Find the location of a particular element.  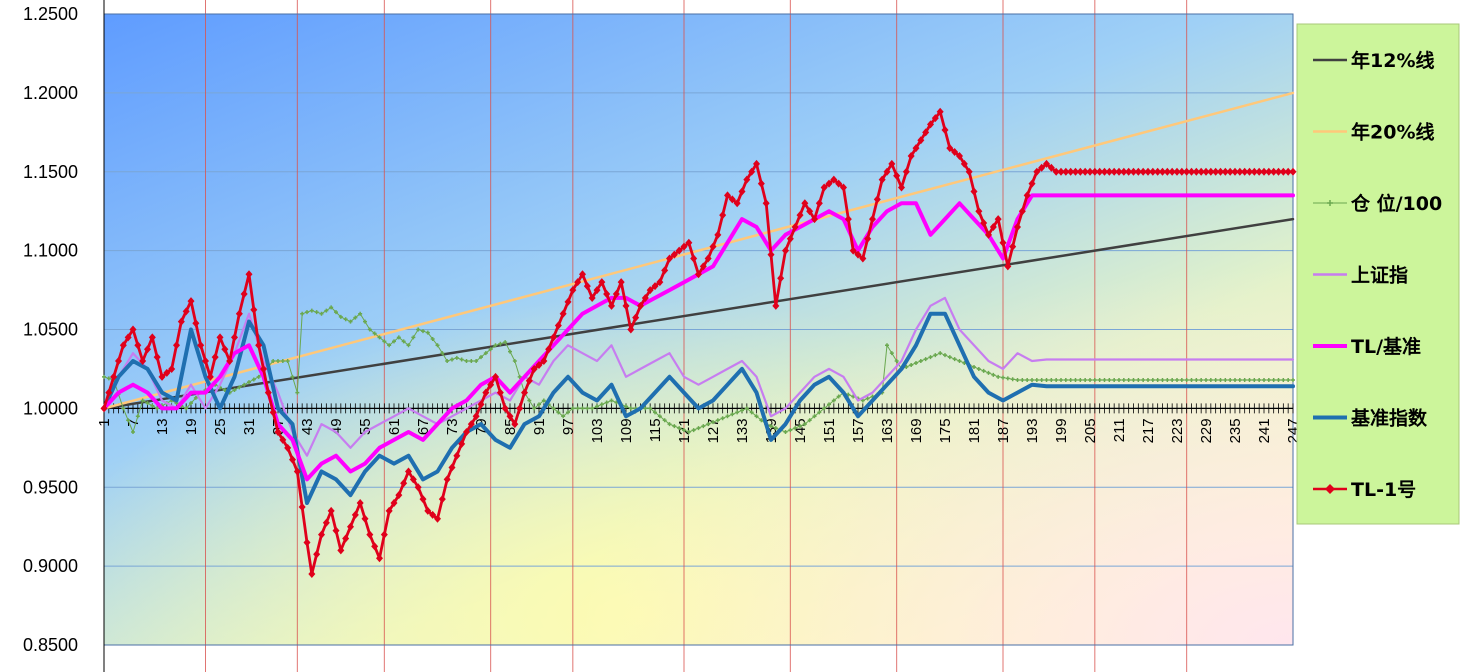

x-tick-label: 211 is located at coordinates (1119, 430).